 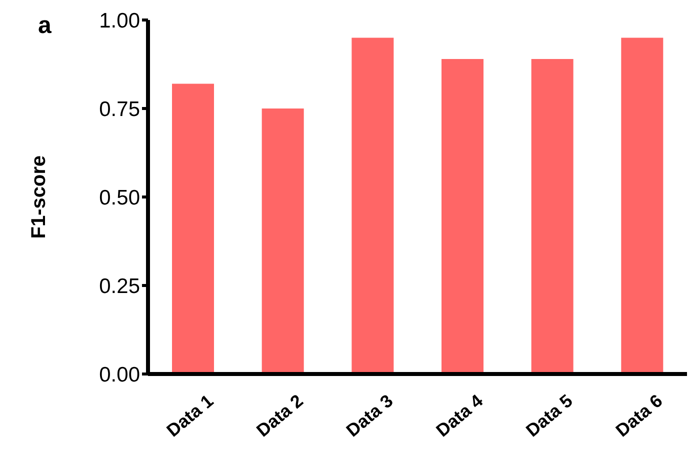 What do you see at coordinates (369, 415) in the screenshot?
I see `x-tick-label: Data 3` at bounding box center [369, 415].